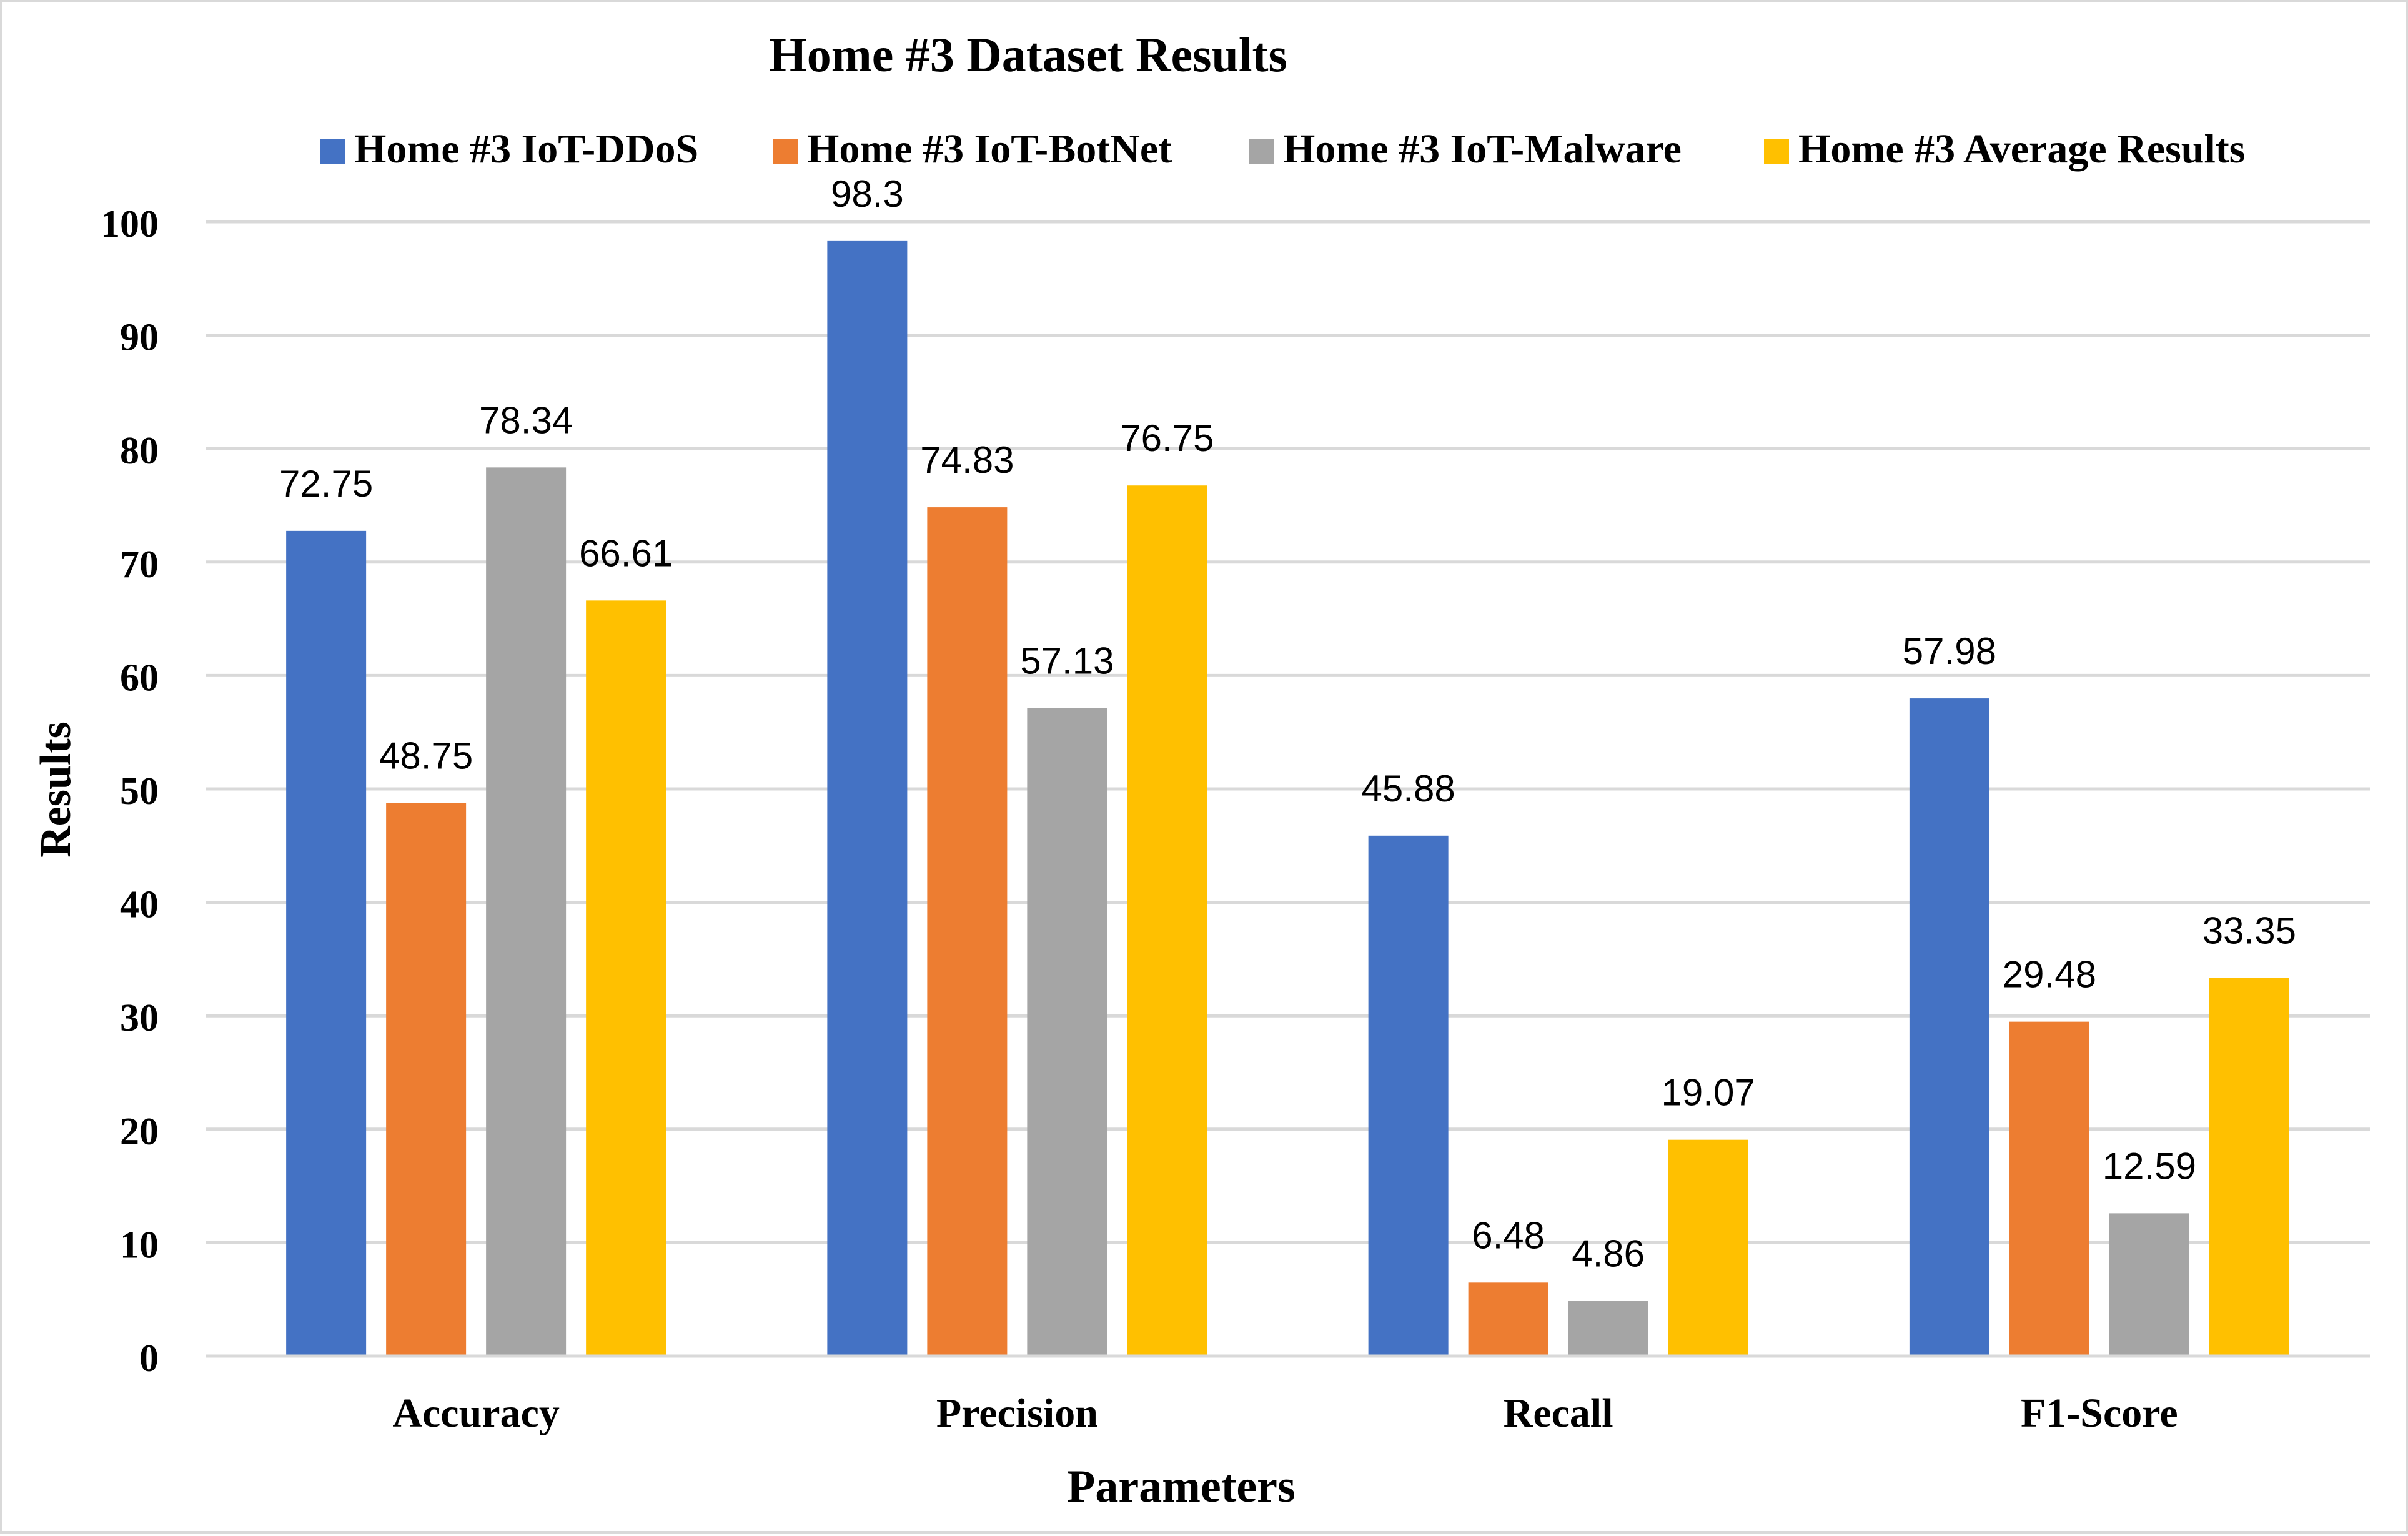  Describe the element at coordinates (1067, 661) in the screenshot. I see `data-label: 57.13` at that location.